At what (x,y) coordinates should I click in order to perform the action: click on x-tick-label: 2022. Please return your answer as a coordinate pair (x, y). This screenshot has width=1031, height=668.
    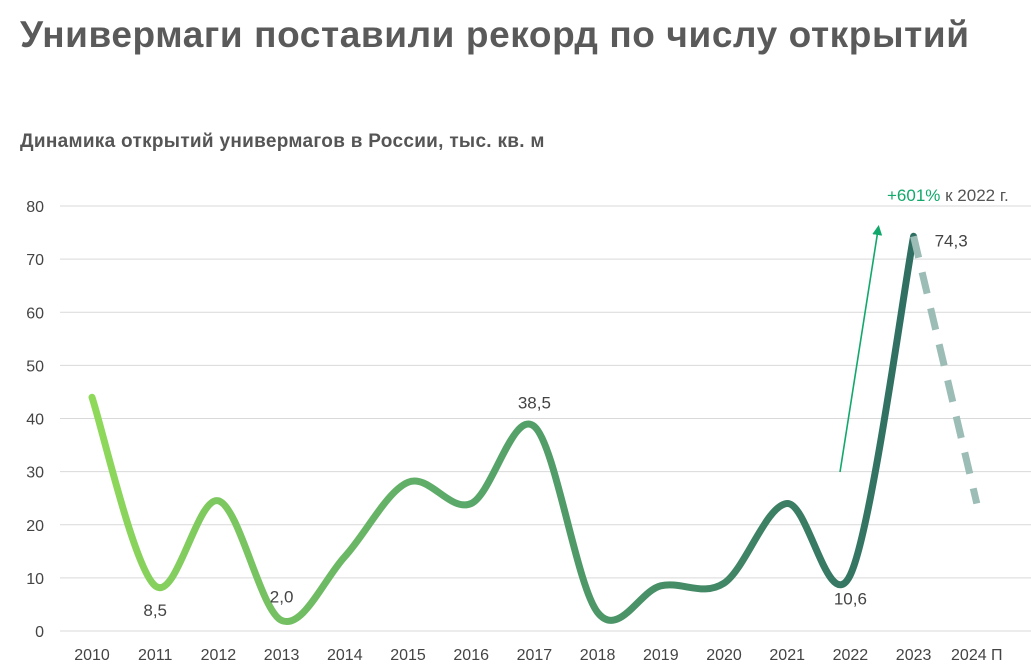
    Looking at the image, I should click on (851, 655).